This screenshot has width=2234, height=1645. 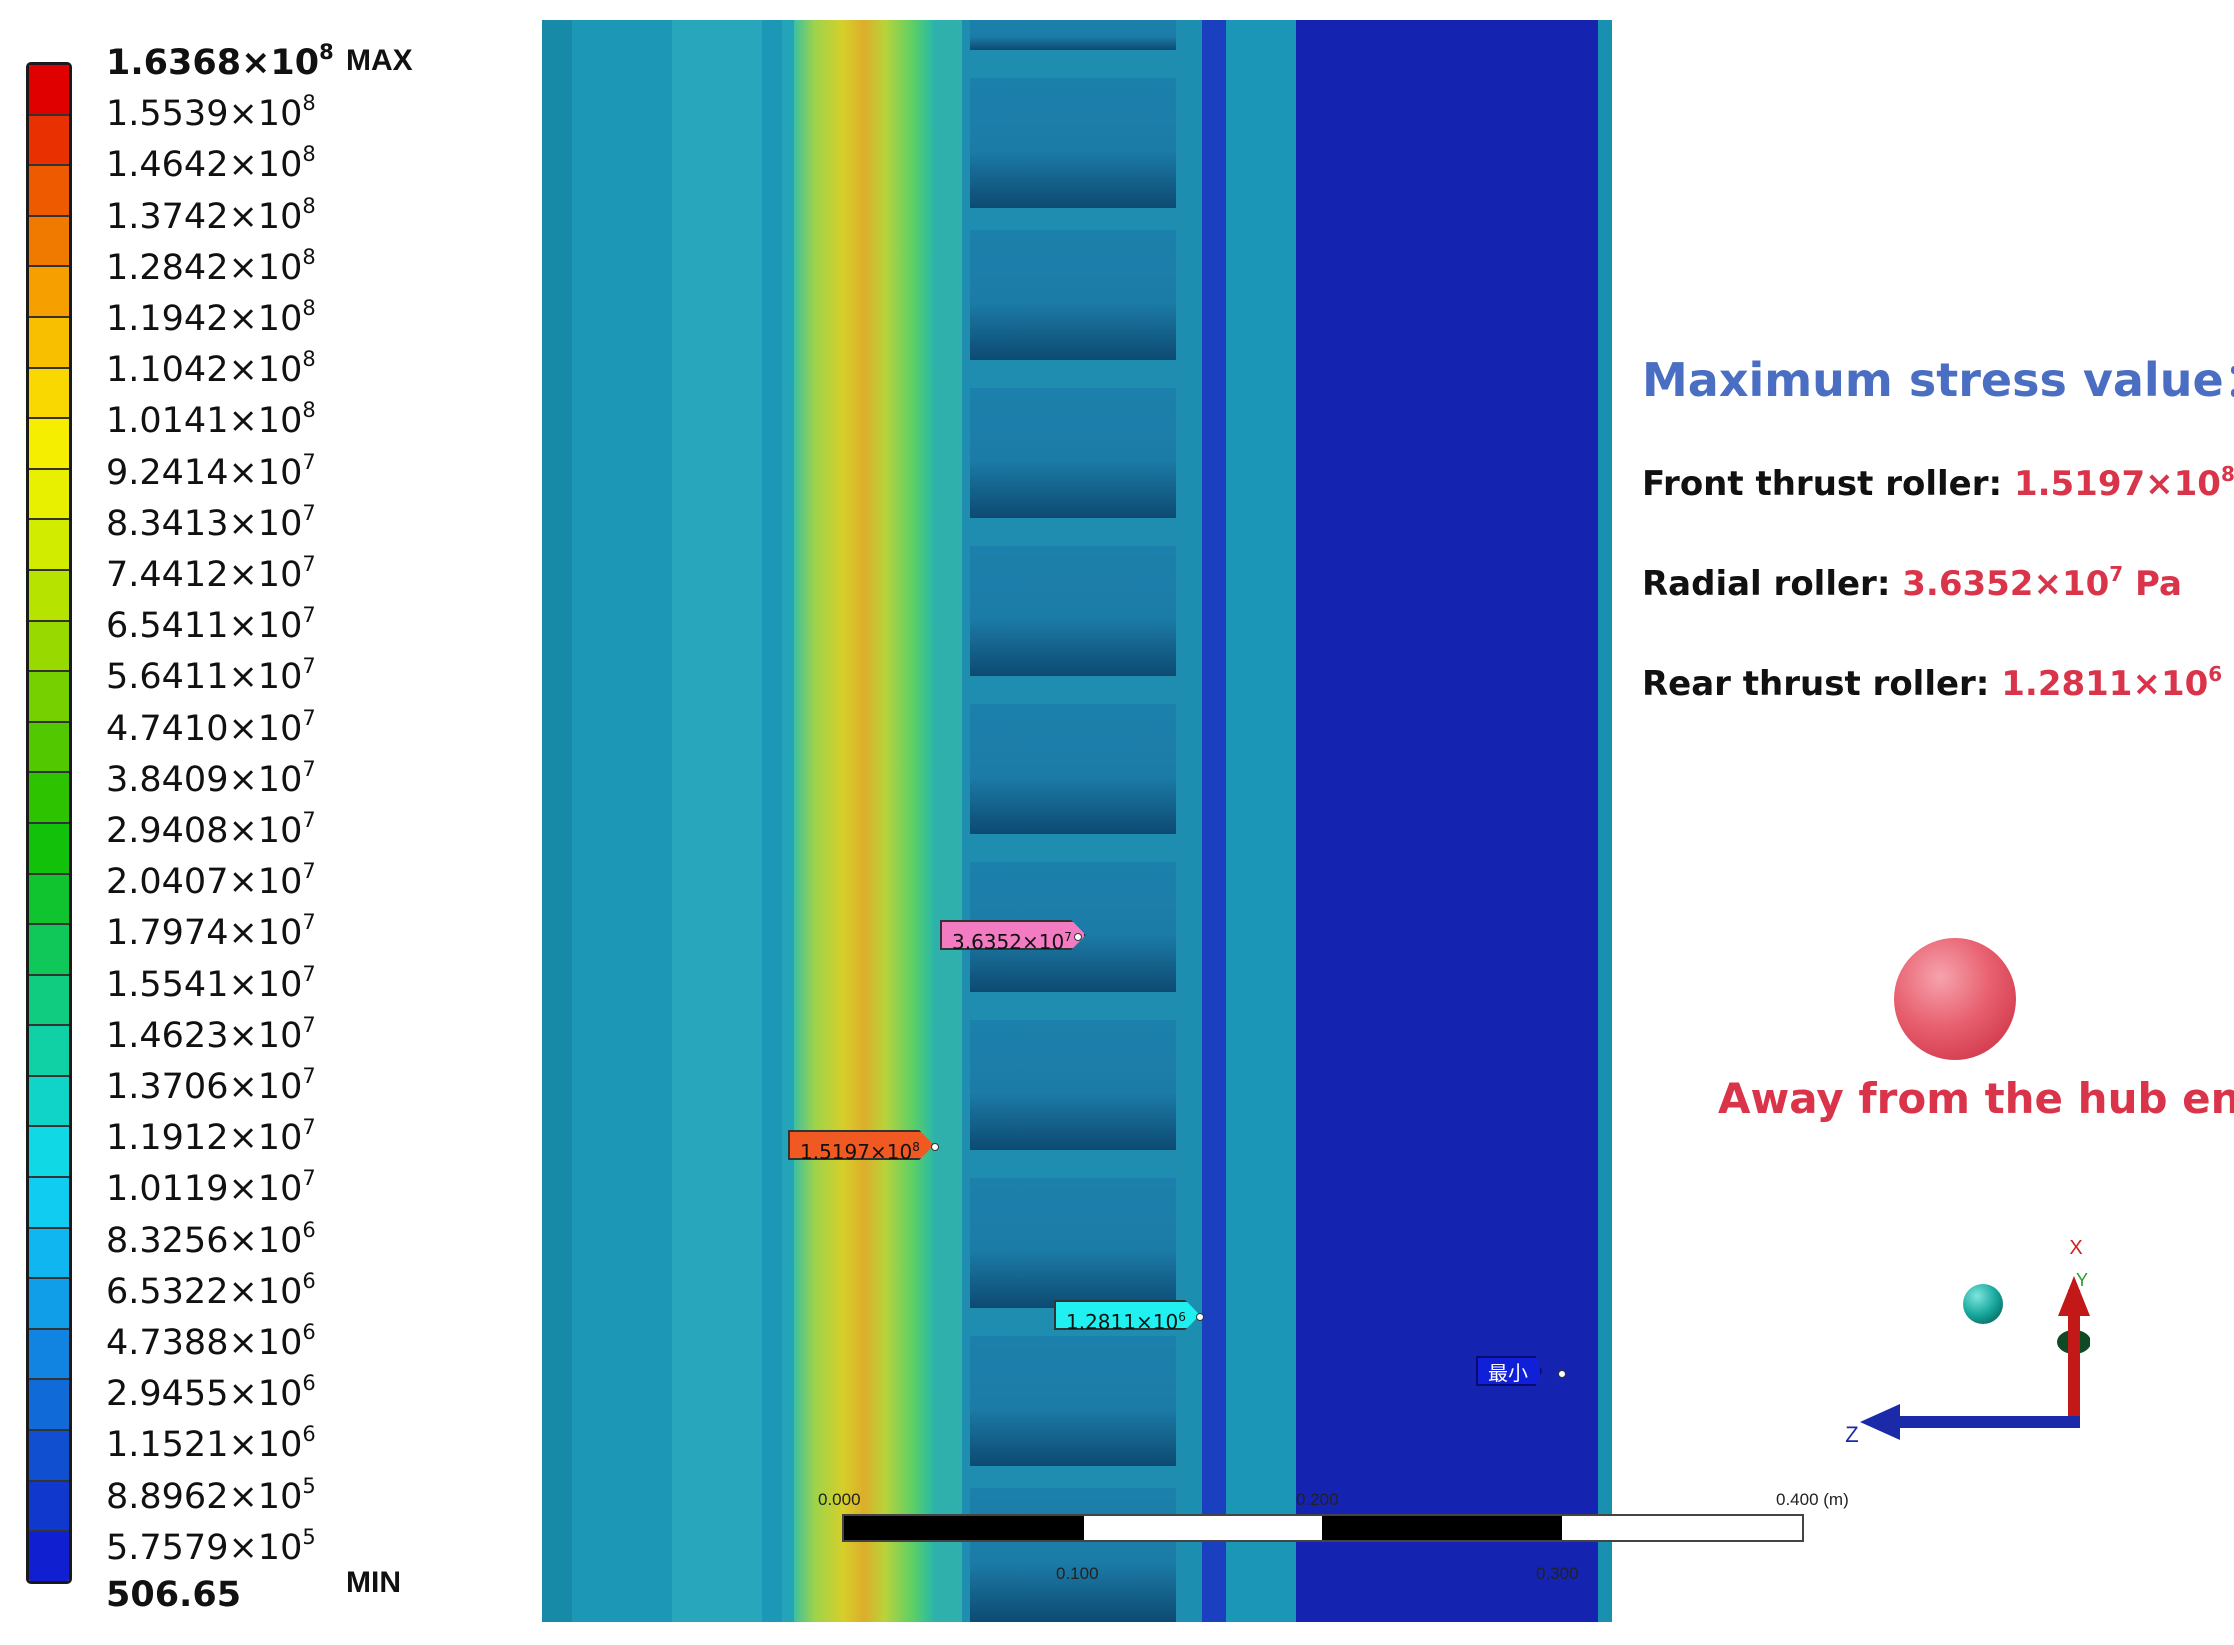 What do you see at coordinates (1880, 1422) in the screenshot?
I see `triad-z-arrowhead-icon` at bounding box center [1880, 1422].